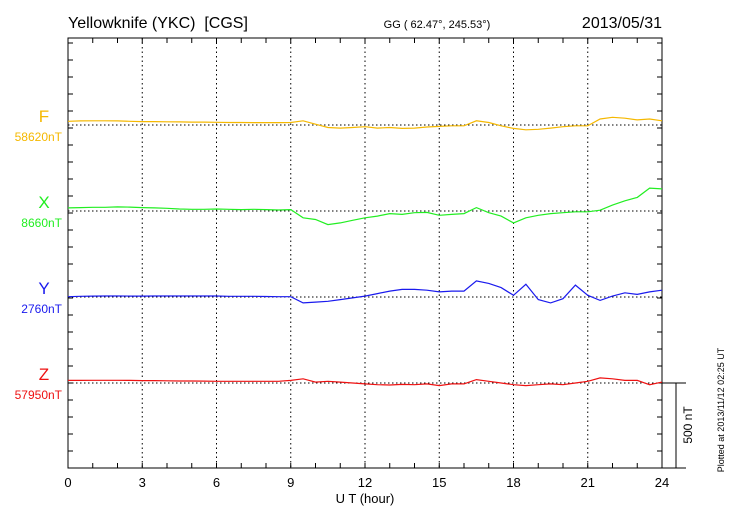 This screenshot has height=520, width=730. Describe the element at coordinates (365, 292) in the screenshot. I see `series-line-y` at that location.